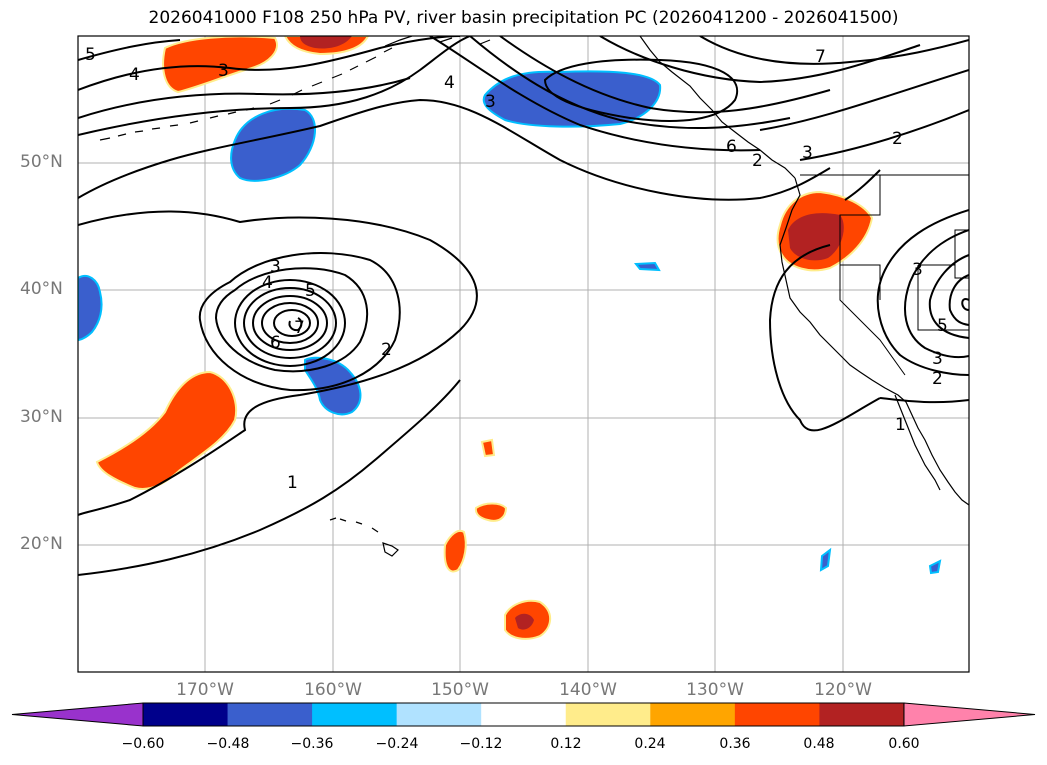  Describe the element at coordinates (205, 690) in the screenshot. I see `lon-label-170w: 170°W` at that location.